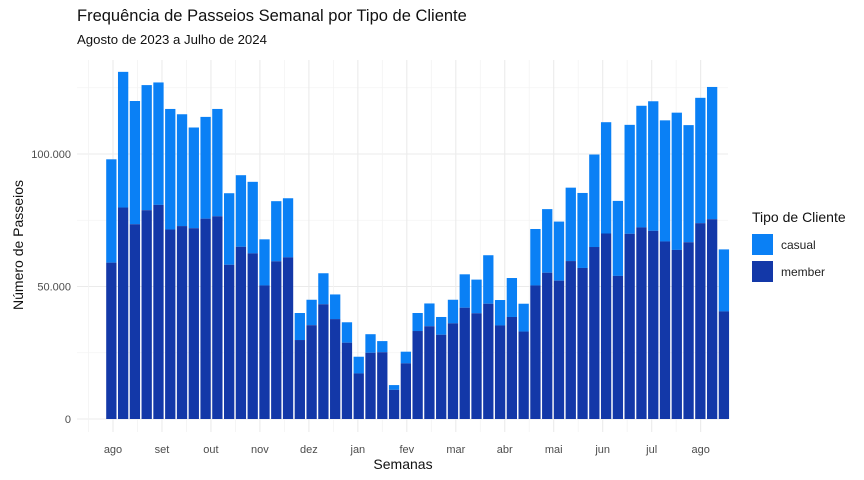 The height and width of the screenshot is (480, 864). I want to click on x-tick-label: dez, so click(309, 450).